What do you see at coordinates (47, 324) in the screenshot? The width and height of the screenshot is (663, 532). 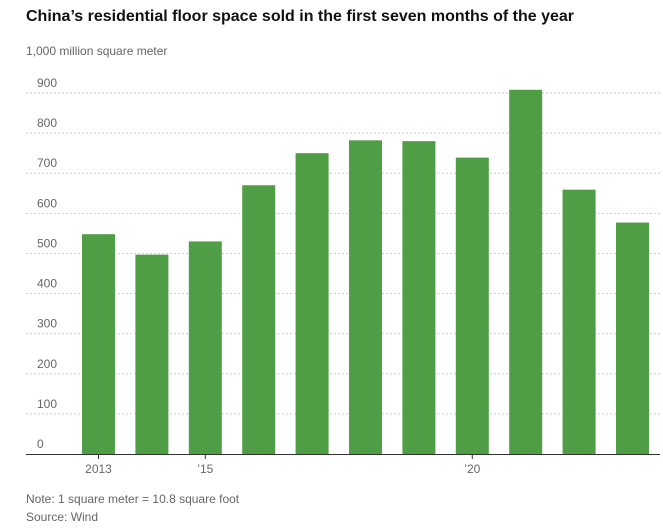 I see `y-tick-label: 300` at bounding box center [47, 324].